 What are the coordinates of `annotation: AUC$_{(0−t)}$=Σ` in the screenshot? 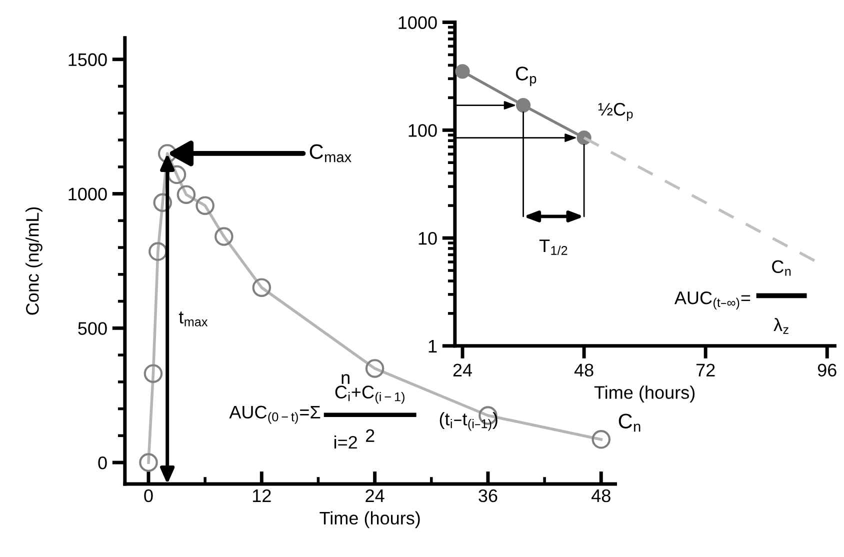 It's located at (274, 415).